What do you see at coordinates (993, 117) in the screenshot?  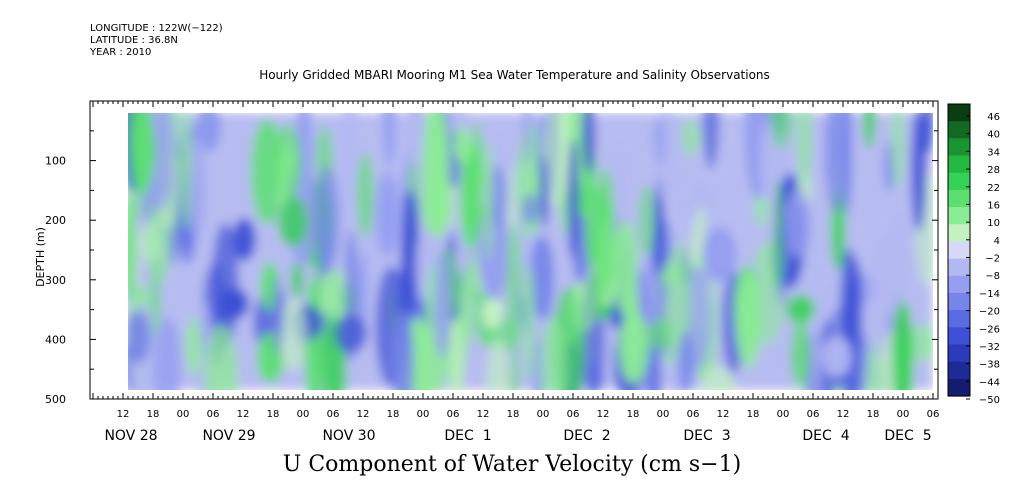 I see `colorbar-label: 46` at bounding box center [993, 117].